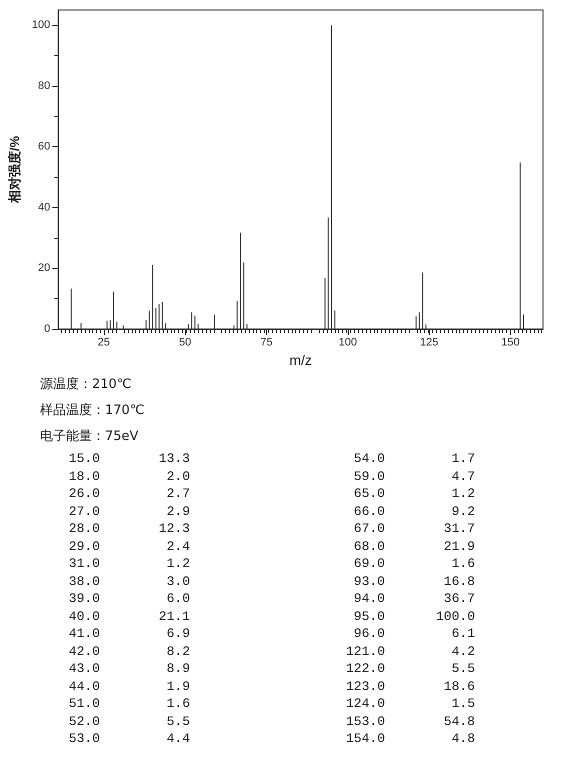 The width and height of the screenshot is (570, 784). I want to click on text: 39.0, so click(84, 599).